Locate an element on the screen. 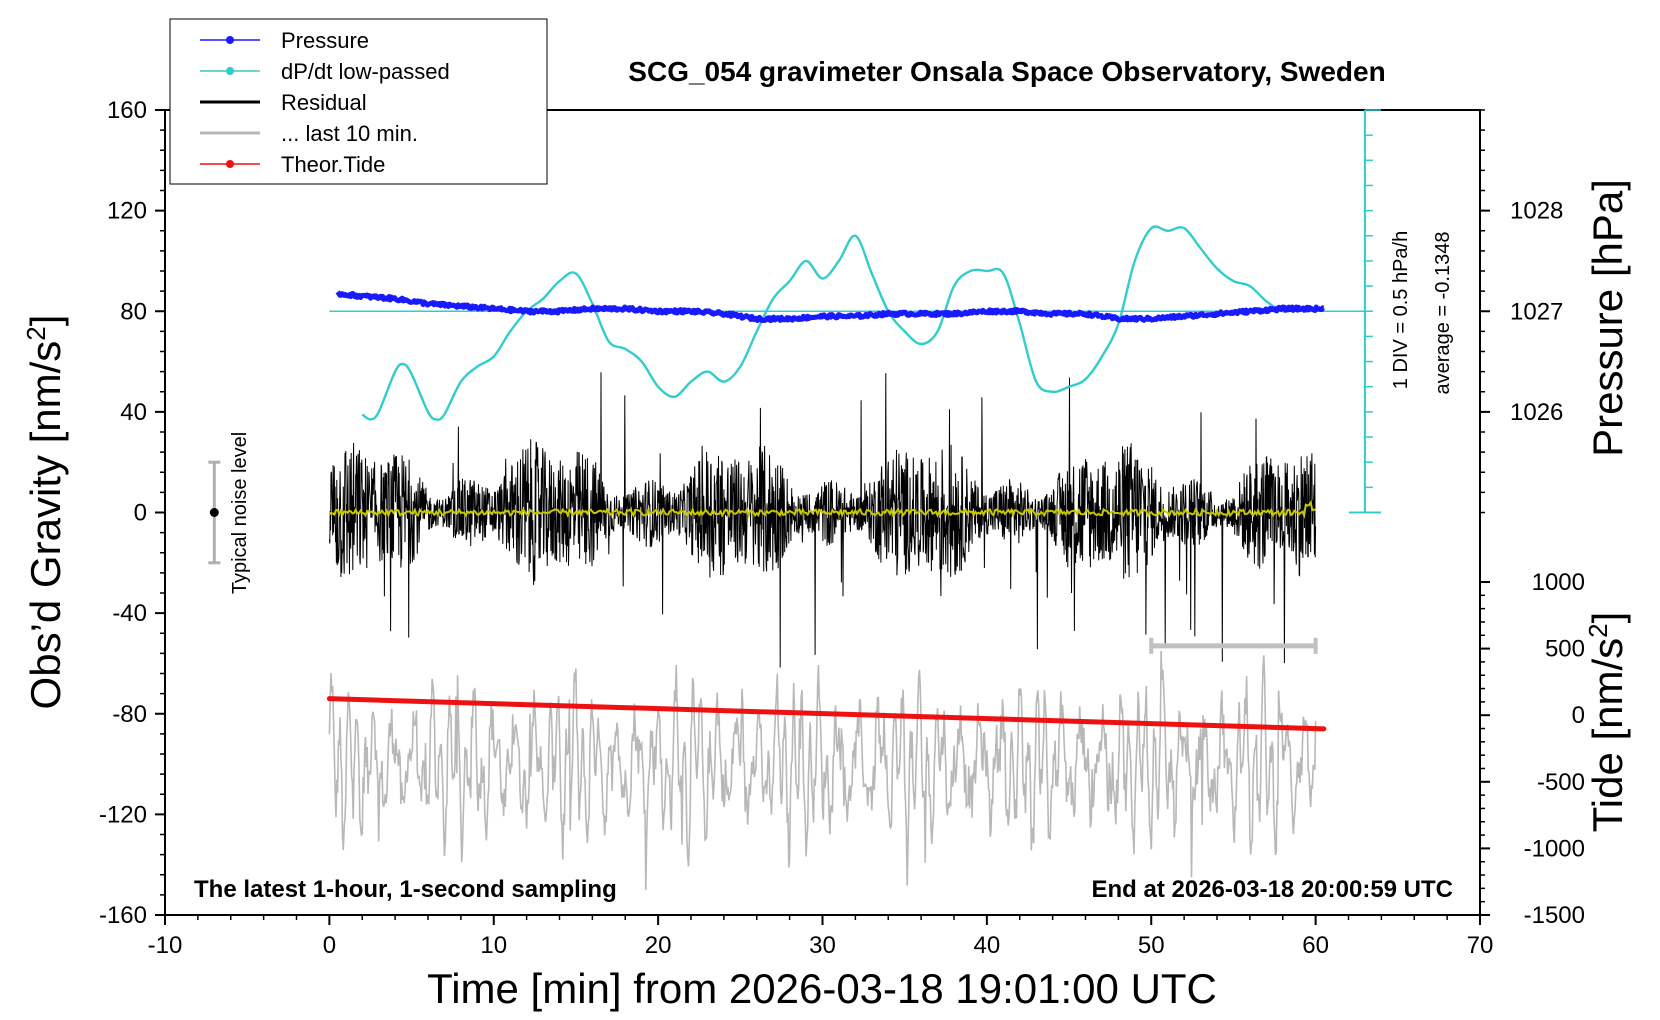  tide-tick-label: -1000 is located at coordinates (1554, 848).